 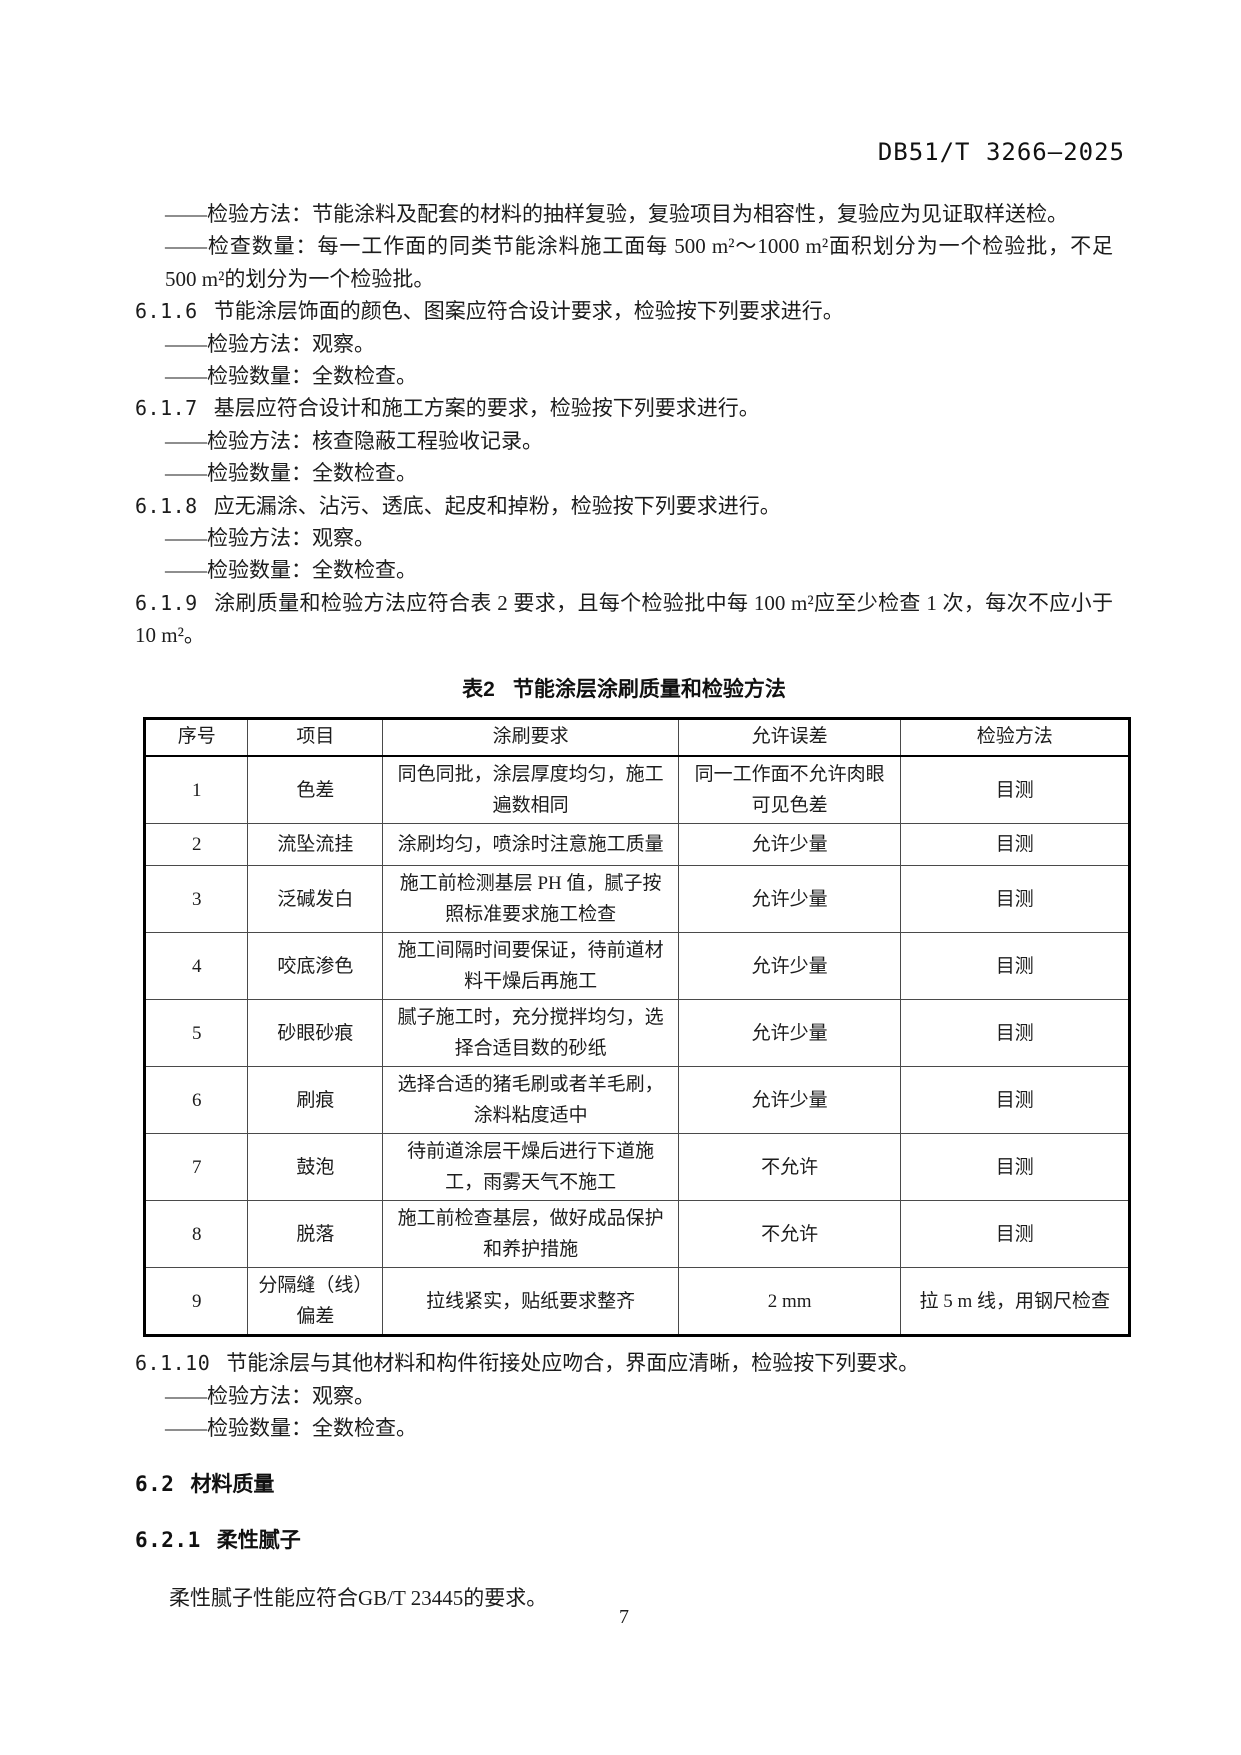 What do you see at coordinates (196, 1167) in the screenshot?
I see `cell-seq: 7` at bounding box center [196, 1167].